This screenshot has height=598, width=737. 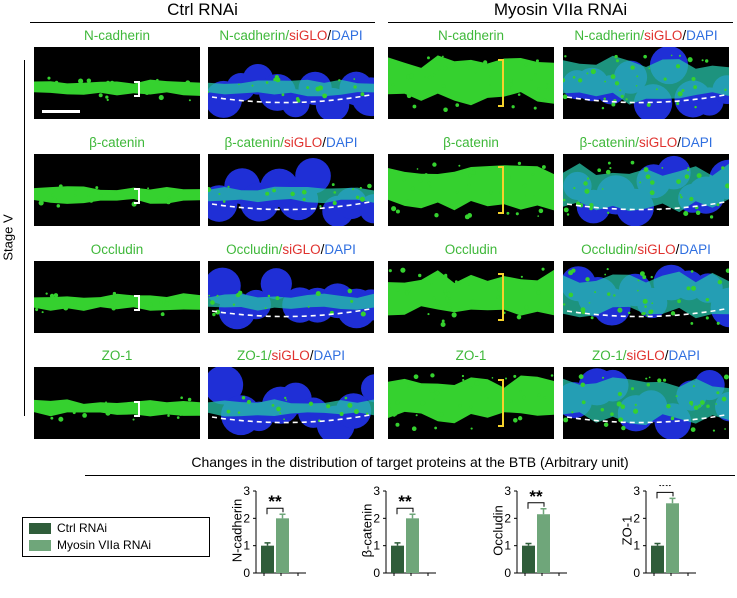 What do you see at coordinates (471, 35) in the screenshot?
I see `panel-label-single: N-cadherin` at bounding box center [471, 35].